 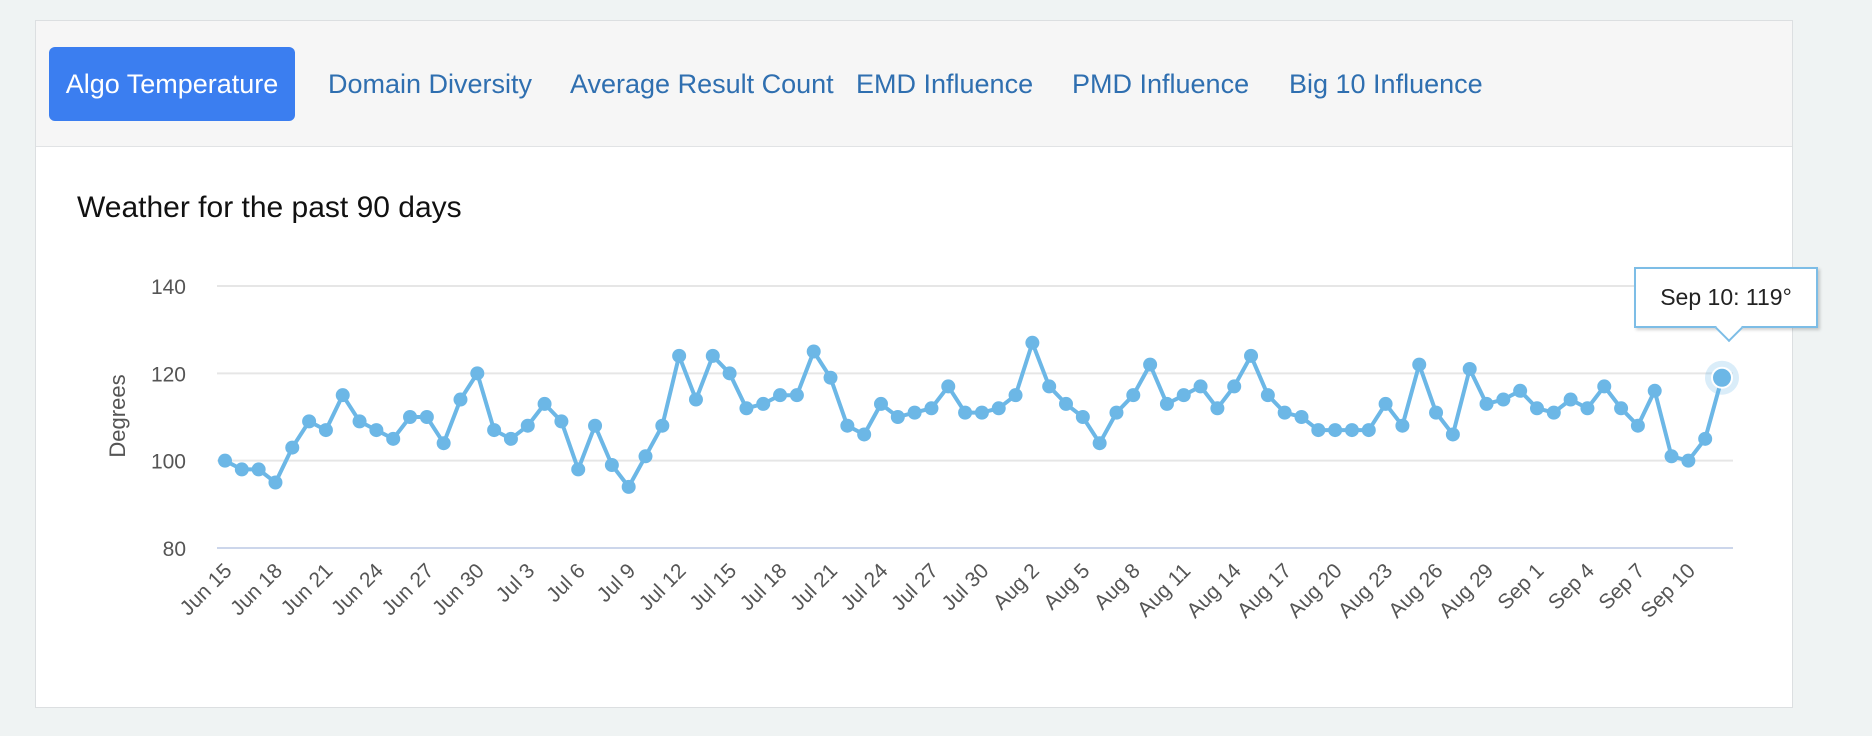 I want to click on x-tick-label: Jul 15, so click(x=713, y=587).